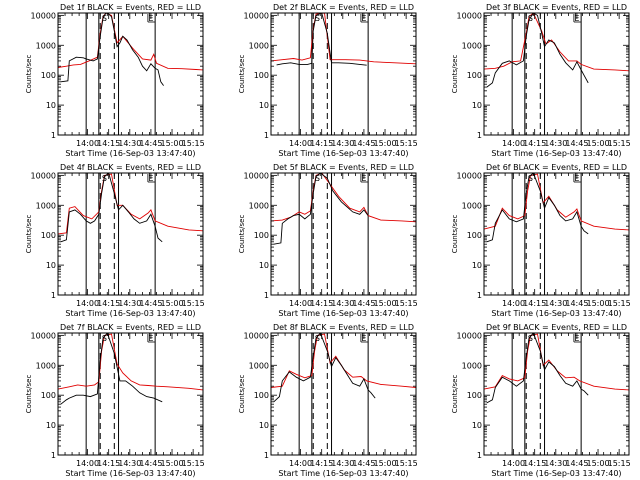 Image resolution: width=640 pixels, height=480 pixels. Describe the element at coordinates (130, 7) in the screenshot. I see `panel-title: Det 1f BLACK = Events, RED = LLD` at that location.